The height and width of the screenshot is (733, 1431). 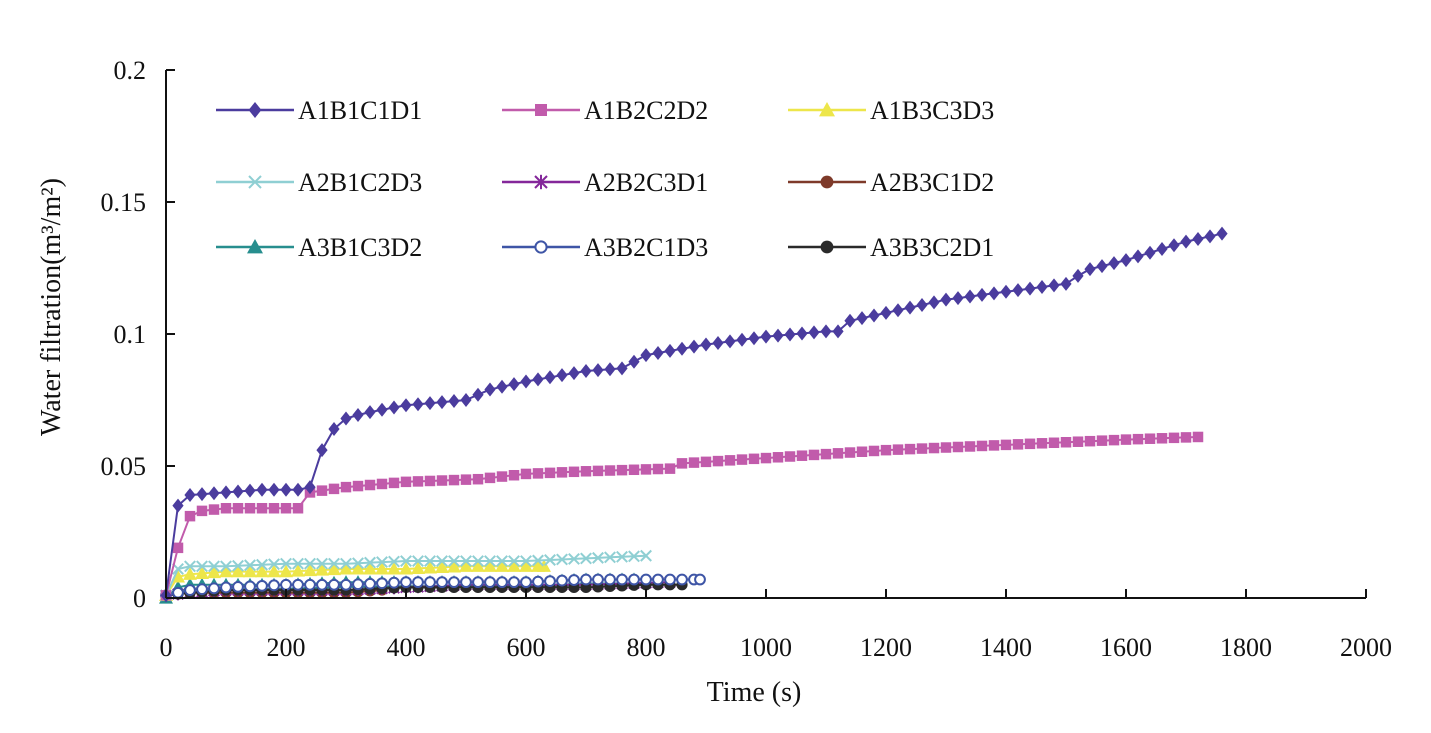 What do you see at coordinates (319, 110) in the screenshot?
I see `legend-item-A1B1C1D1: A1B1C1D1` at bounding box center [319, 110].